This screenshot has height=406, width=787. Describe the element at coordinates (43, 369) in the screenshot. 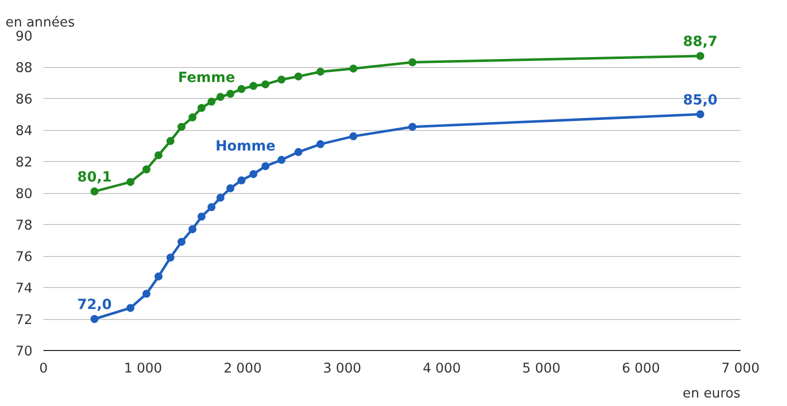

I see `x-tick-label: 0` at that location.